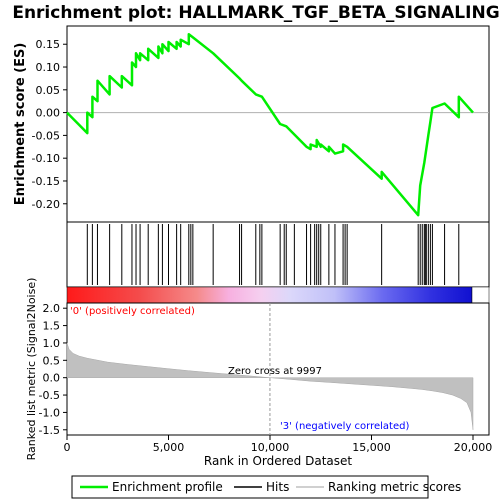 The image size is (500, 500). Describe the element at coordinates (49, 395) in the screenshot. I see `metric-y-tick-label: -0.5` at that location.